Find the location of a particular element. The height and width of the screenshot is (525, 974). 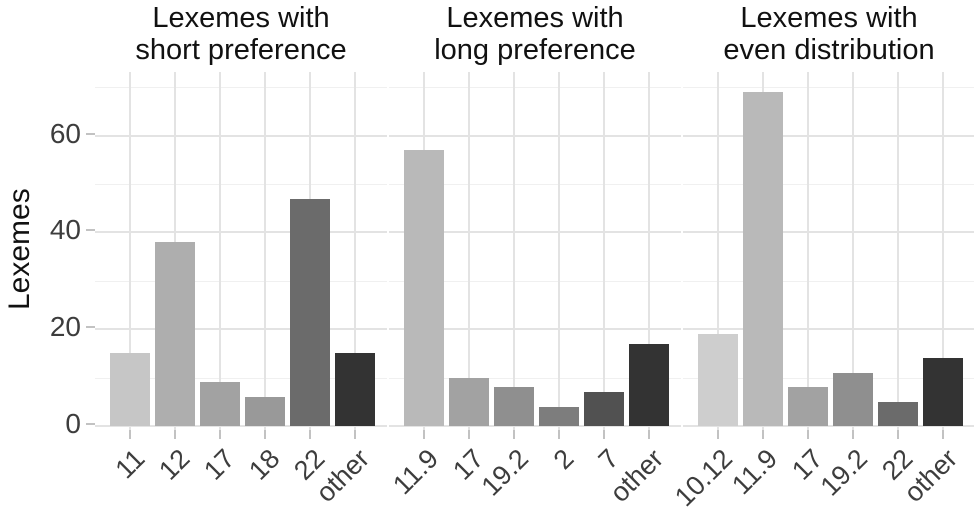

bar-10.12 is located at coordinates (718, 380).